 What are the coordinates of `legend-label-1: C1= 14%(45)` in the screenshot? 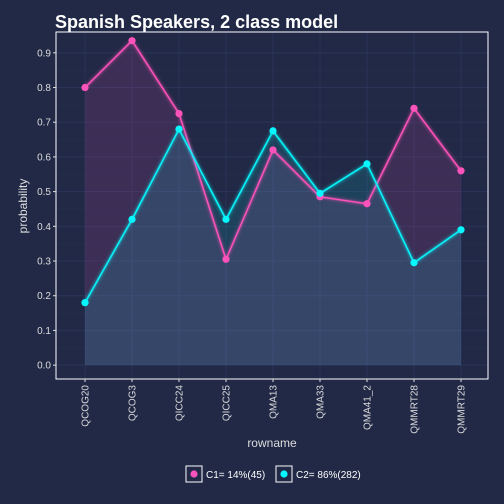 It's located at (235, 475).